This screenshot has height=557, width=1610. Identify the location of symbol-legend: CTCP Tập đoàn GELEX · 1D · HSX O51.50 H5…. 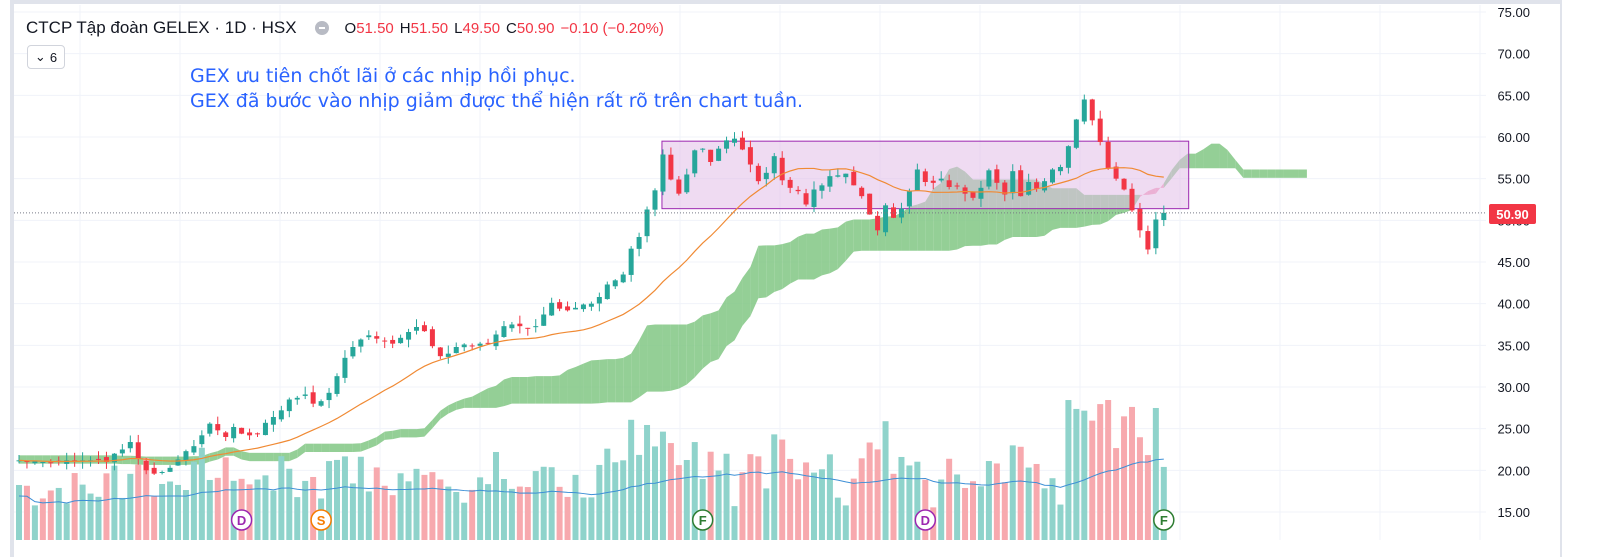
(345, 28).